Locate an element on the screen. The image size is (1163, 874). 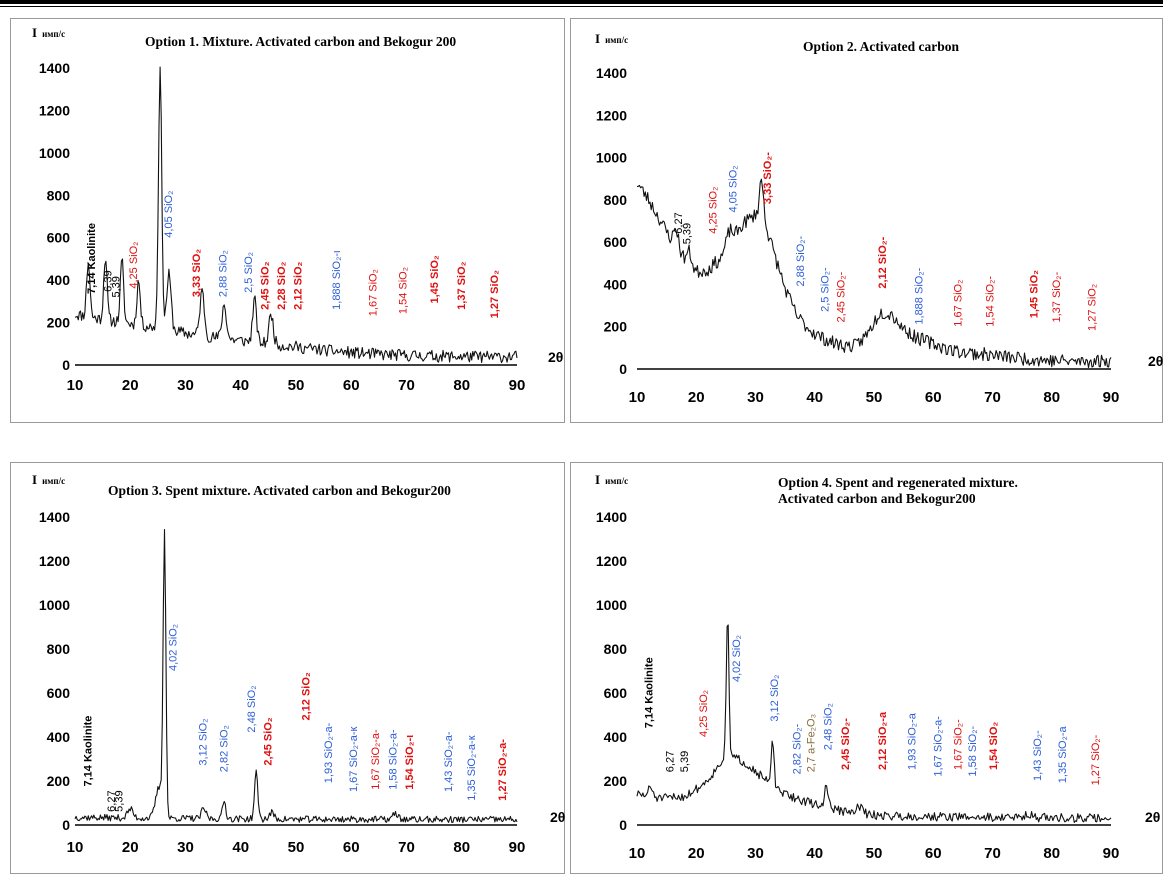
peak-annotation: 1,54 SiO₂ is located at coordinates (994, 746).